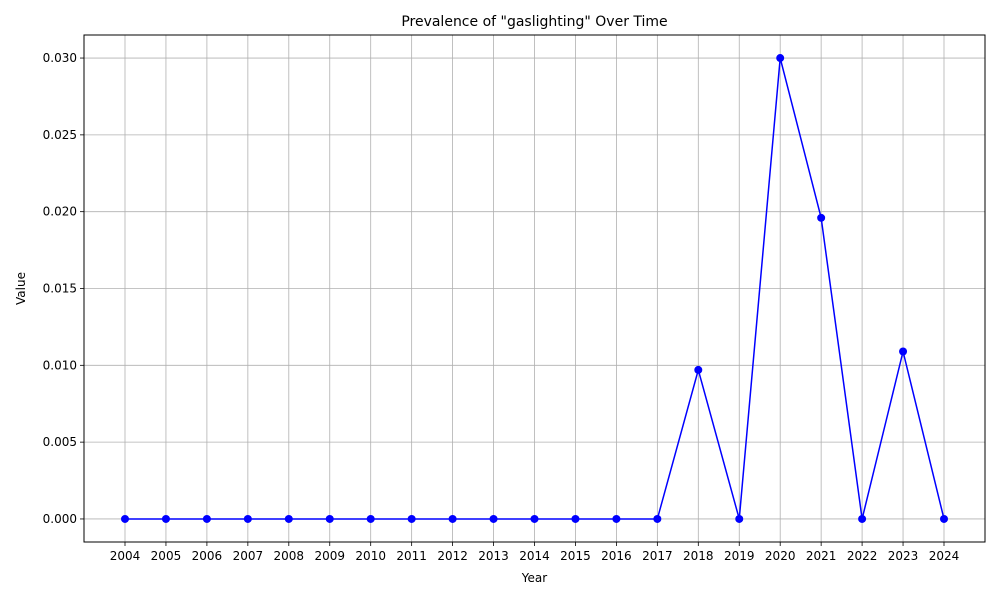  What do you see at coordinates (534, 578) in the screenshot?
I see `x-axis-title: Year` at bounding box center [534, 578].